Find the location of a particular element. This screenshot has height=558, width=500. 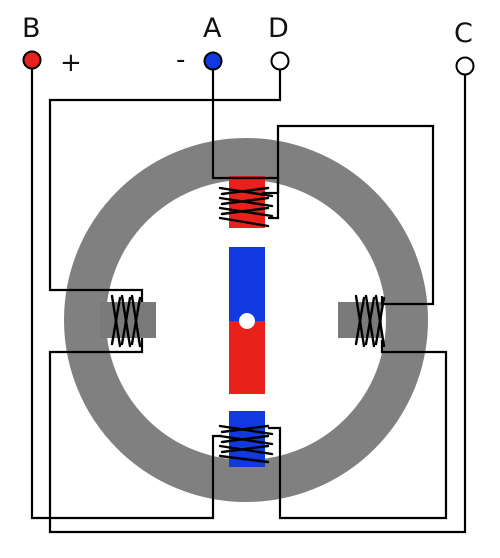

terminal-b is located at coordinates (32, 60).